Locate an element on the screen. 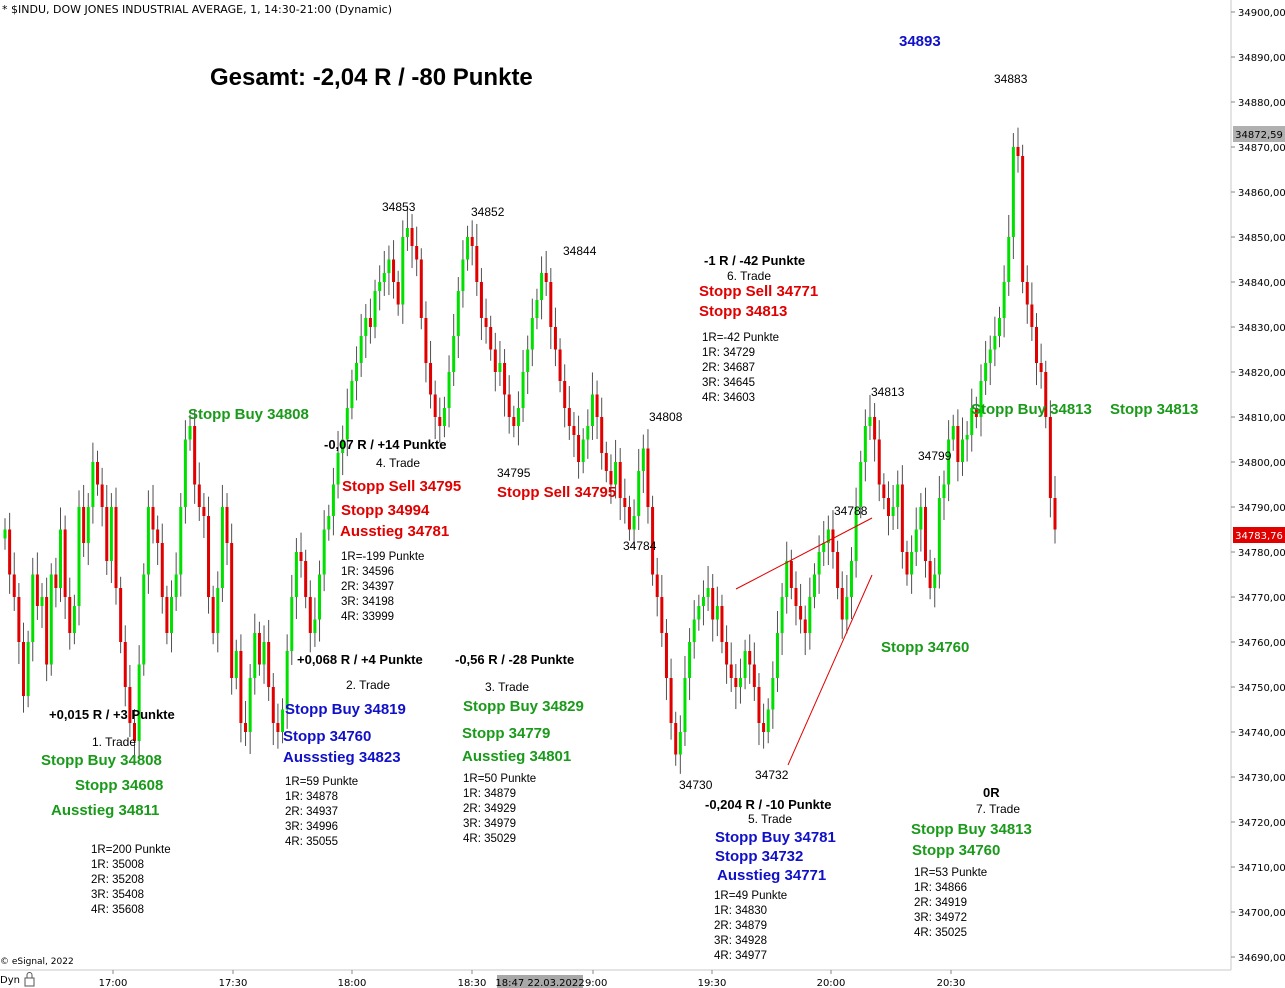 This screenshot has height=988, width=1285. trade7-label: 7. Trade is located at coordinates (998, 809).